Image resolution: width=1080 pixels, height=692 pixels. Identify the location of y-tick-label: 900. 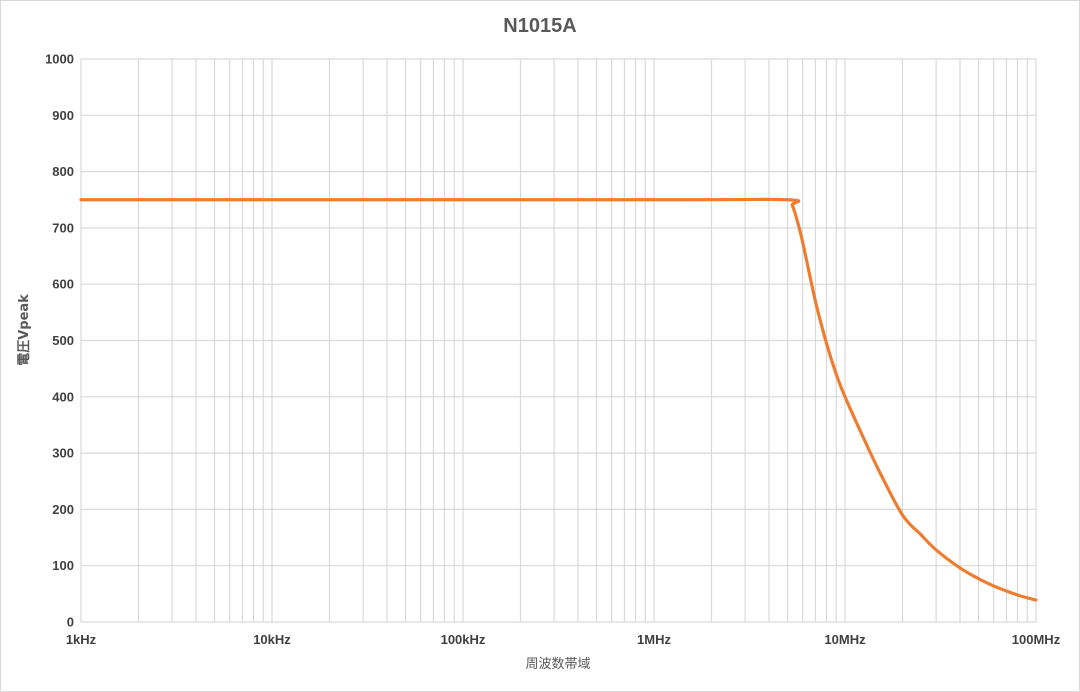
(63, 115).